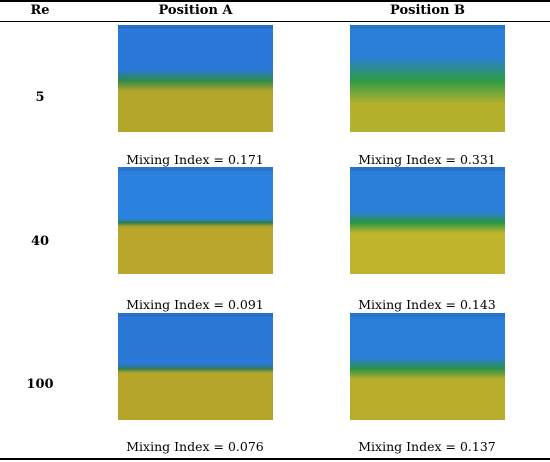 This screenshot has height=462, width=550. What do you see at coordinates (40, 97) in the screenshot?
I see `re-value: 5` at bounding box center [40, 97].